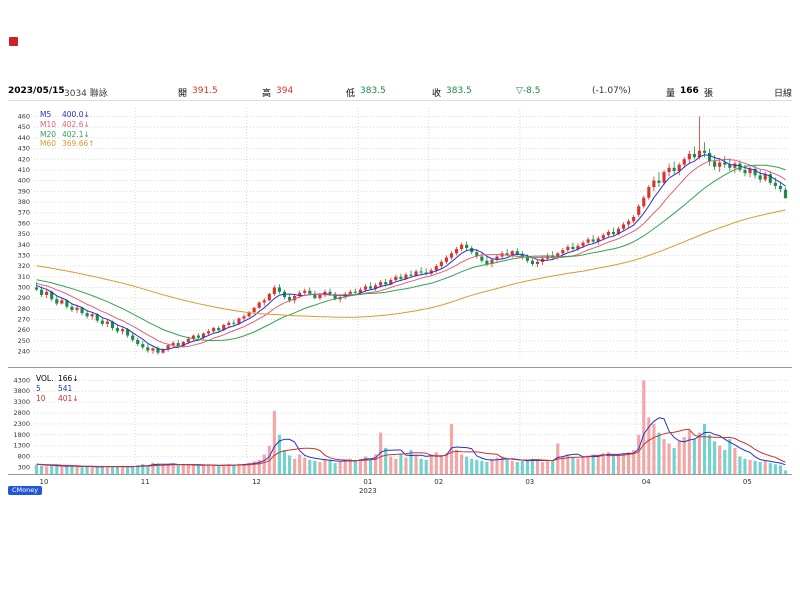  What do you see at coordinates (438, 482) in the screenshot?
I see `svg-text: 02` at bounding box center [438, 482].